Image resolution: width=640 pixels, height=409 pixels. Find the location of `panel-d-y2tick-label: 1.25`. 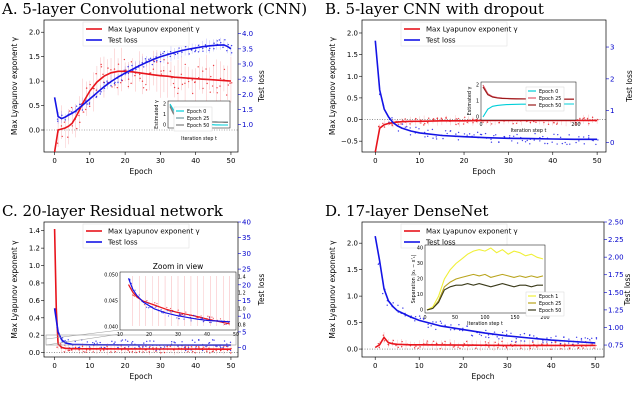

panel-d-y2tick-label: 1.25 is located at coordinates (616, 310).